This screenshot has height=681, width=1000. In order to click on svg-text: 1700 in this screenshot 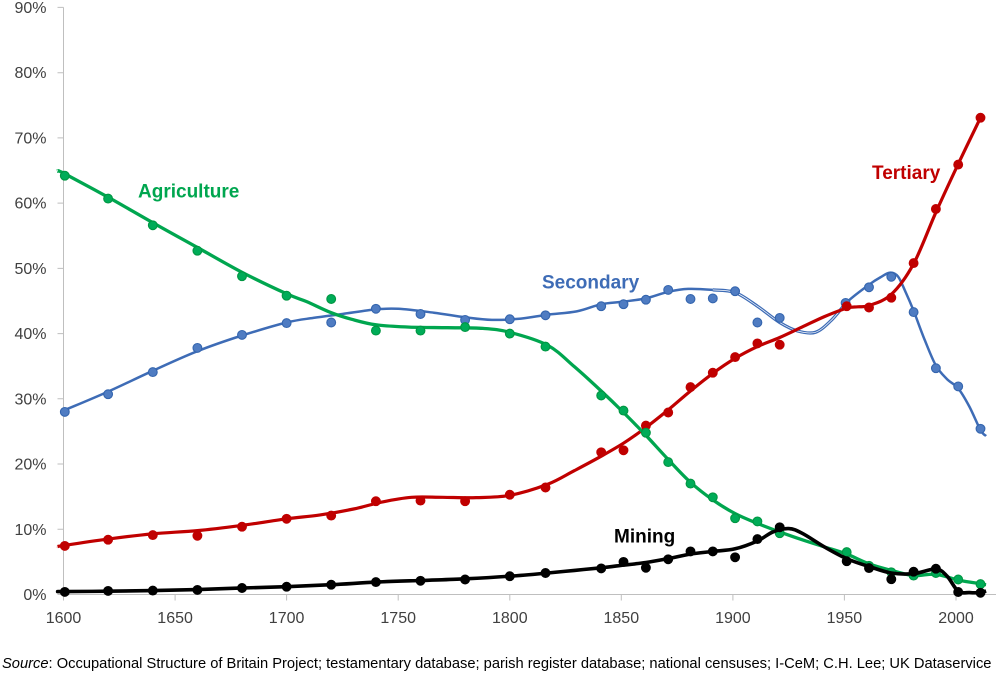, I will do `click(287, 618)`.